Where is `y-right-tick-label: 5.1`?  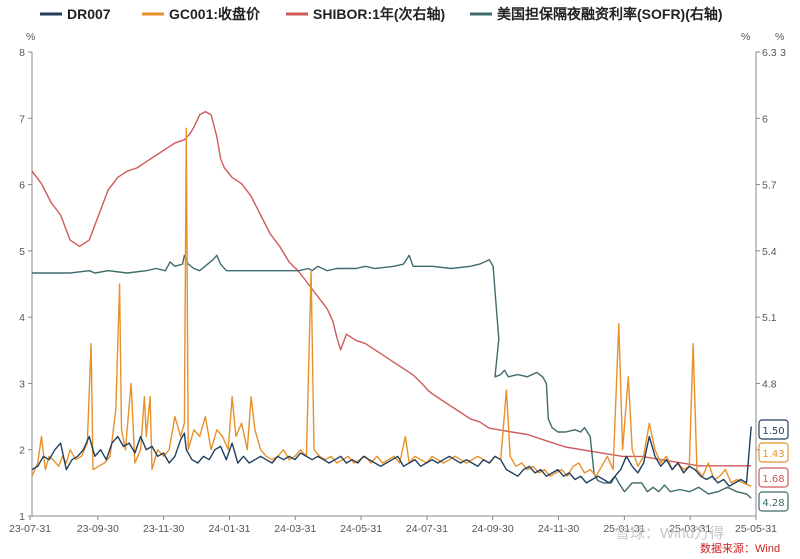
y-right-tick-label: 5.1 is located at coordinates (769, 318).